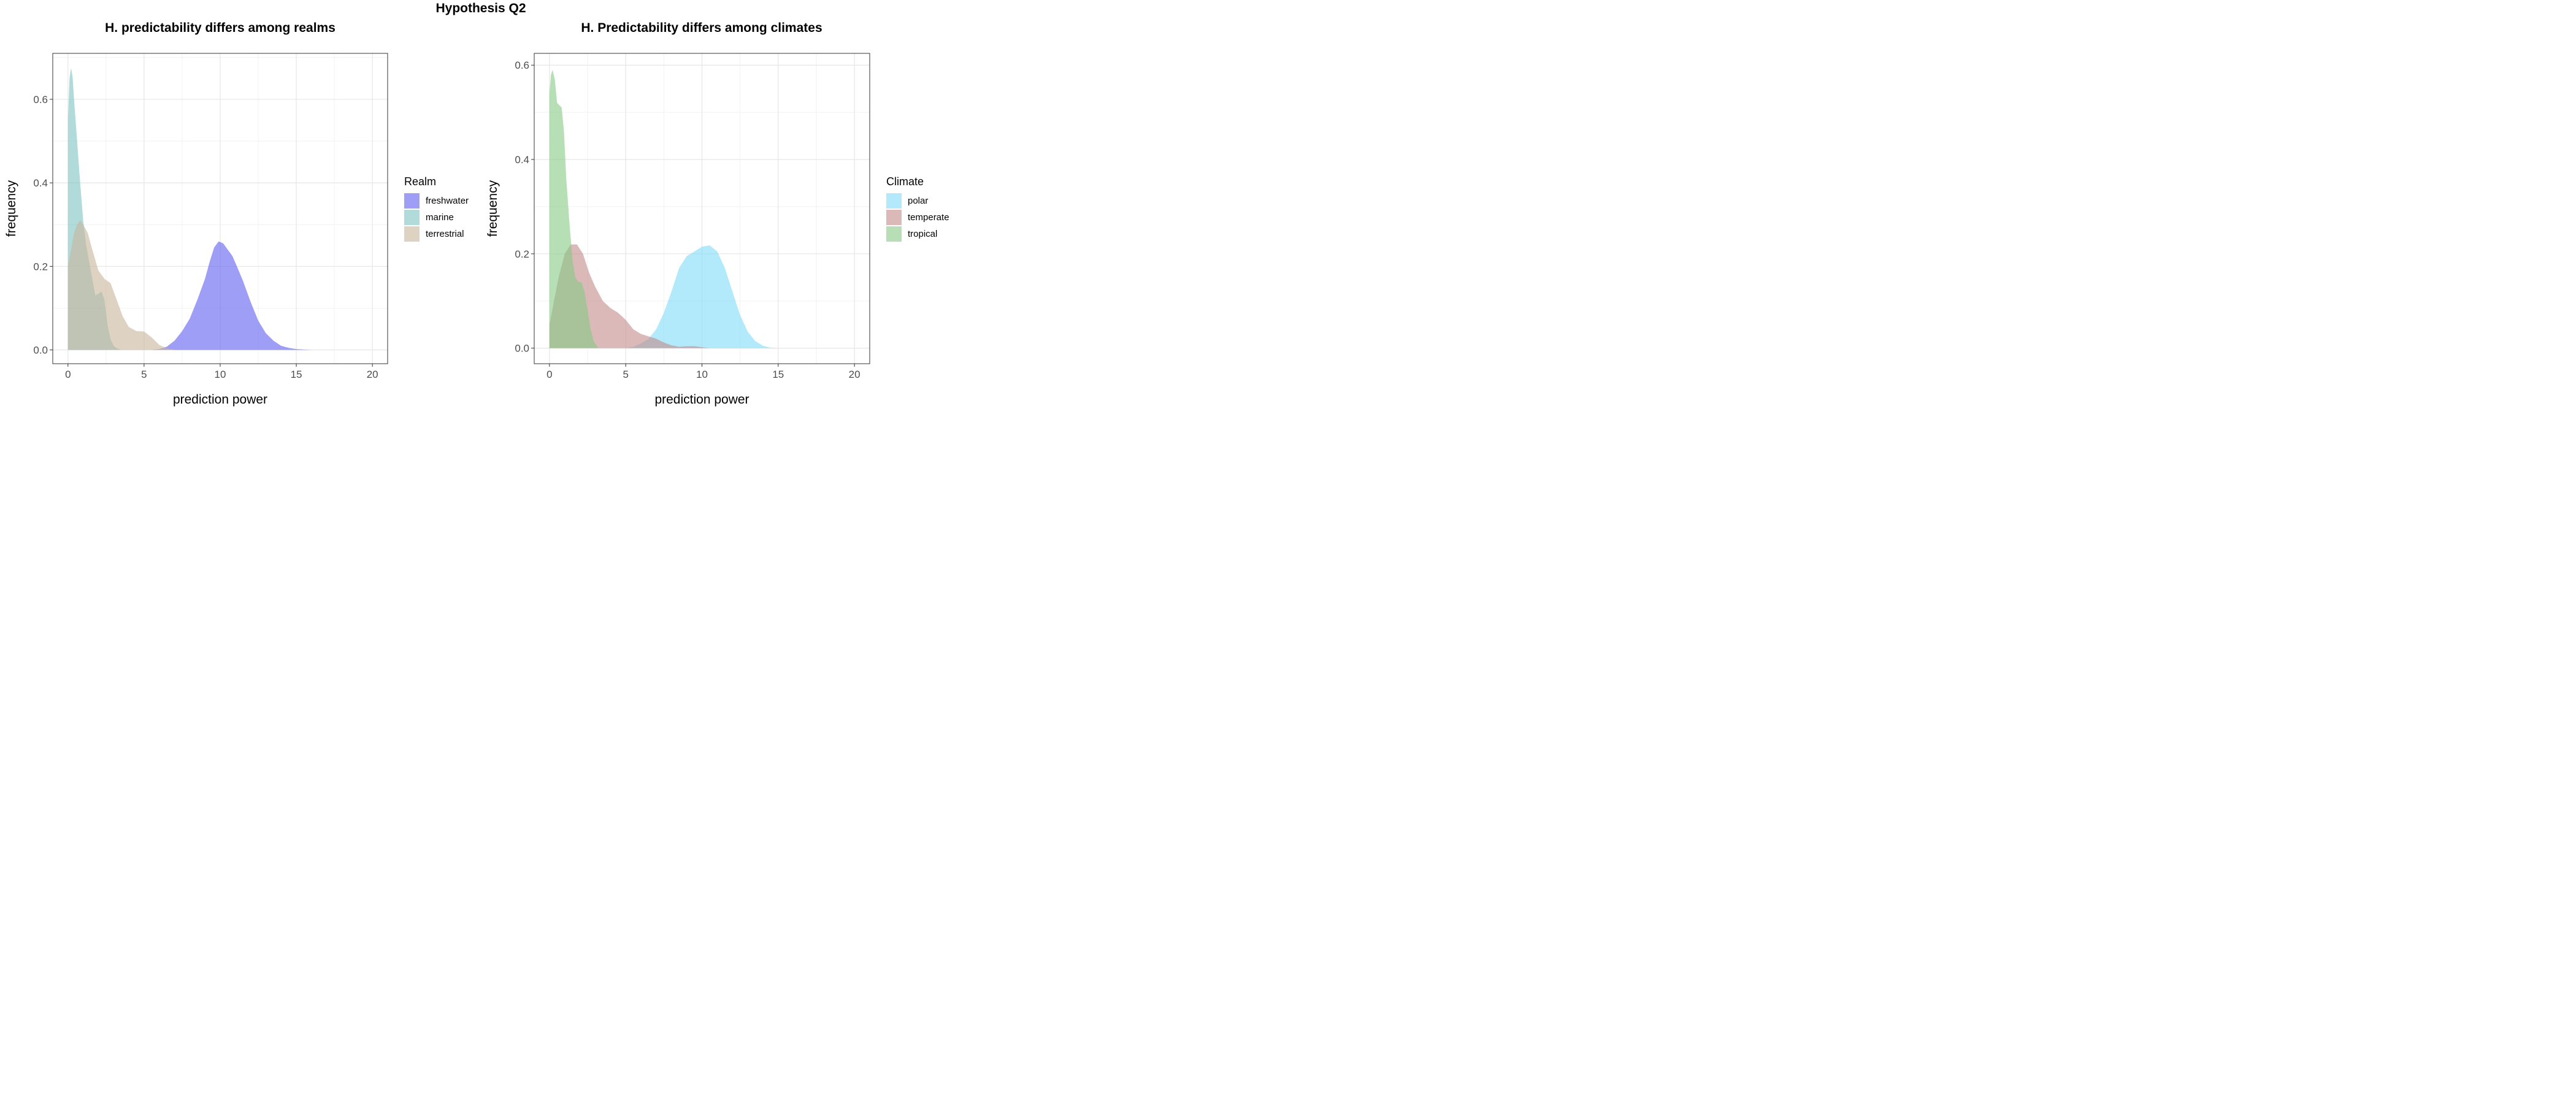 The height and width of the screenshot is (1104, 2576). What do you see at coordinates (436, 208) in the screenshot?
I see `legend: Realm freshwater marine terrestrial` at bounding box center [436, 208].